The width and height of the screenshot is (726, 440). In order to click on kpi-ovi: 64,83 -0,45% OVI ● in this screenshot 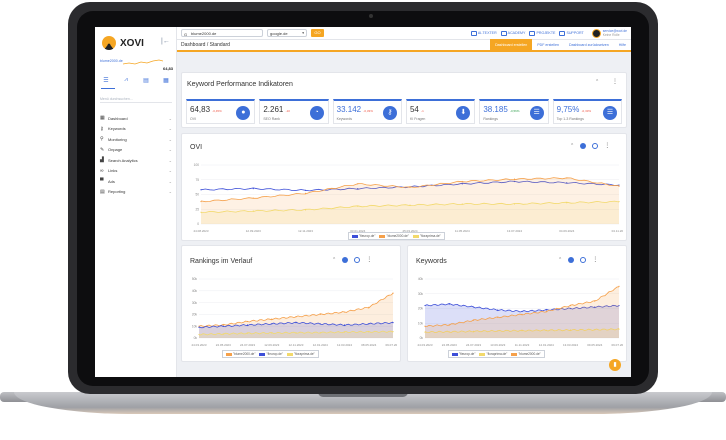, I will do `click(221, 111)`.